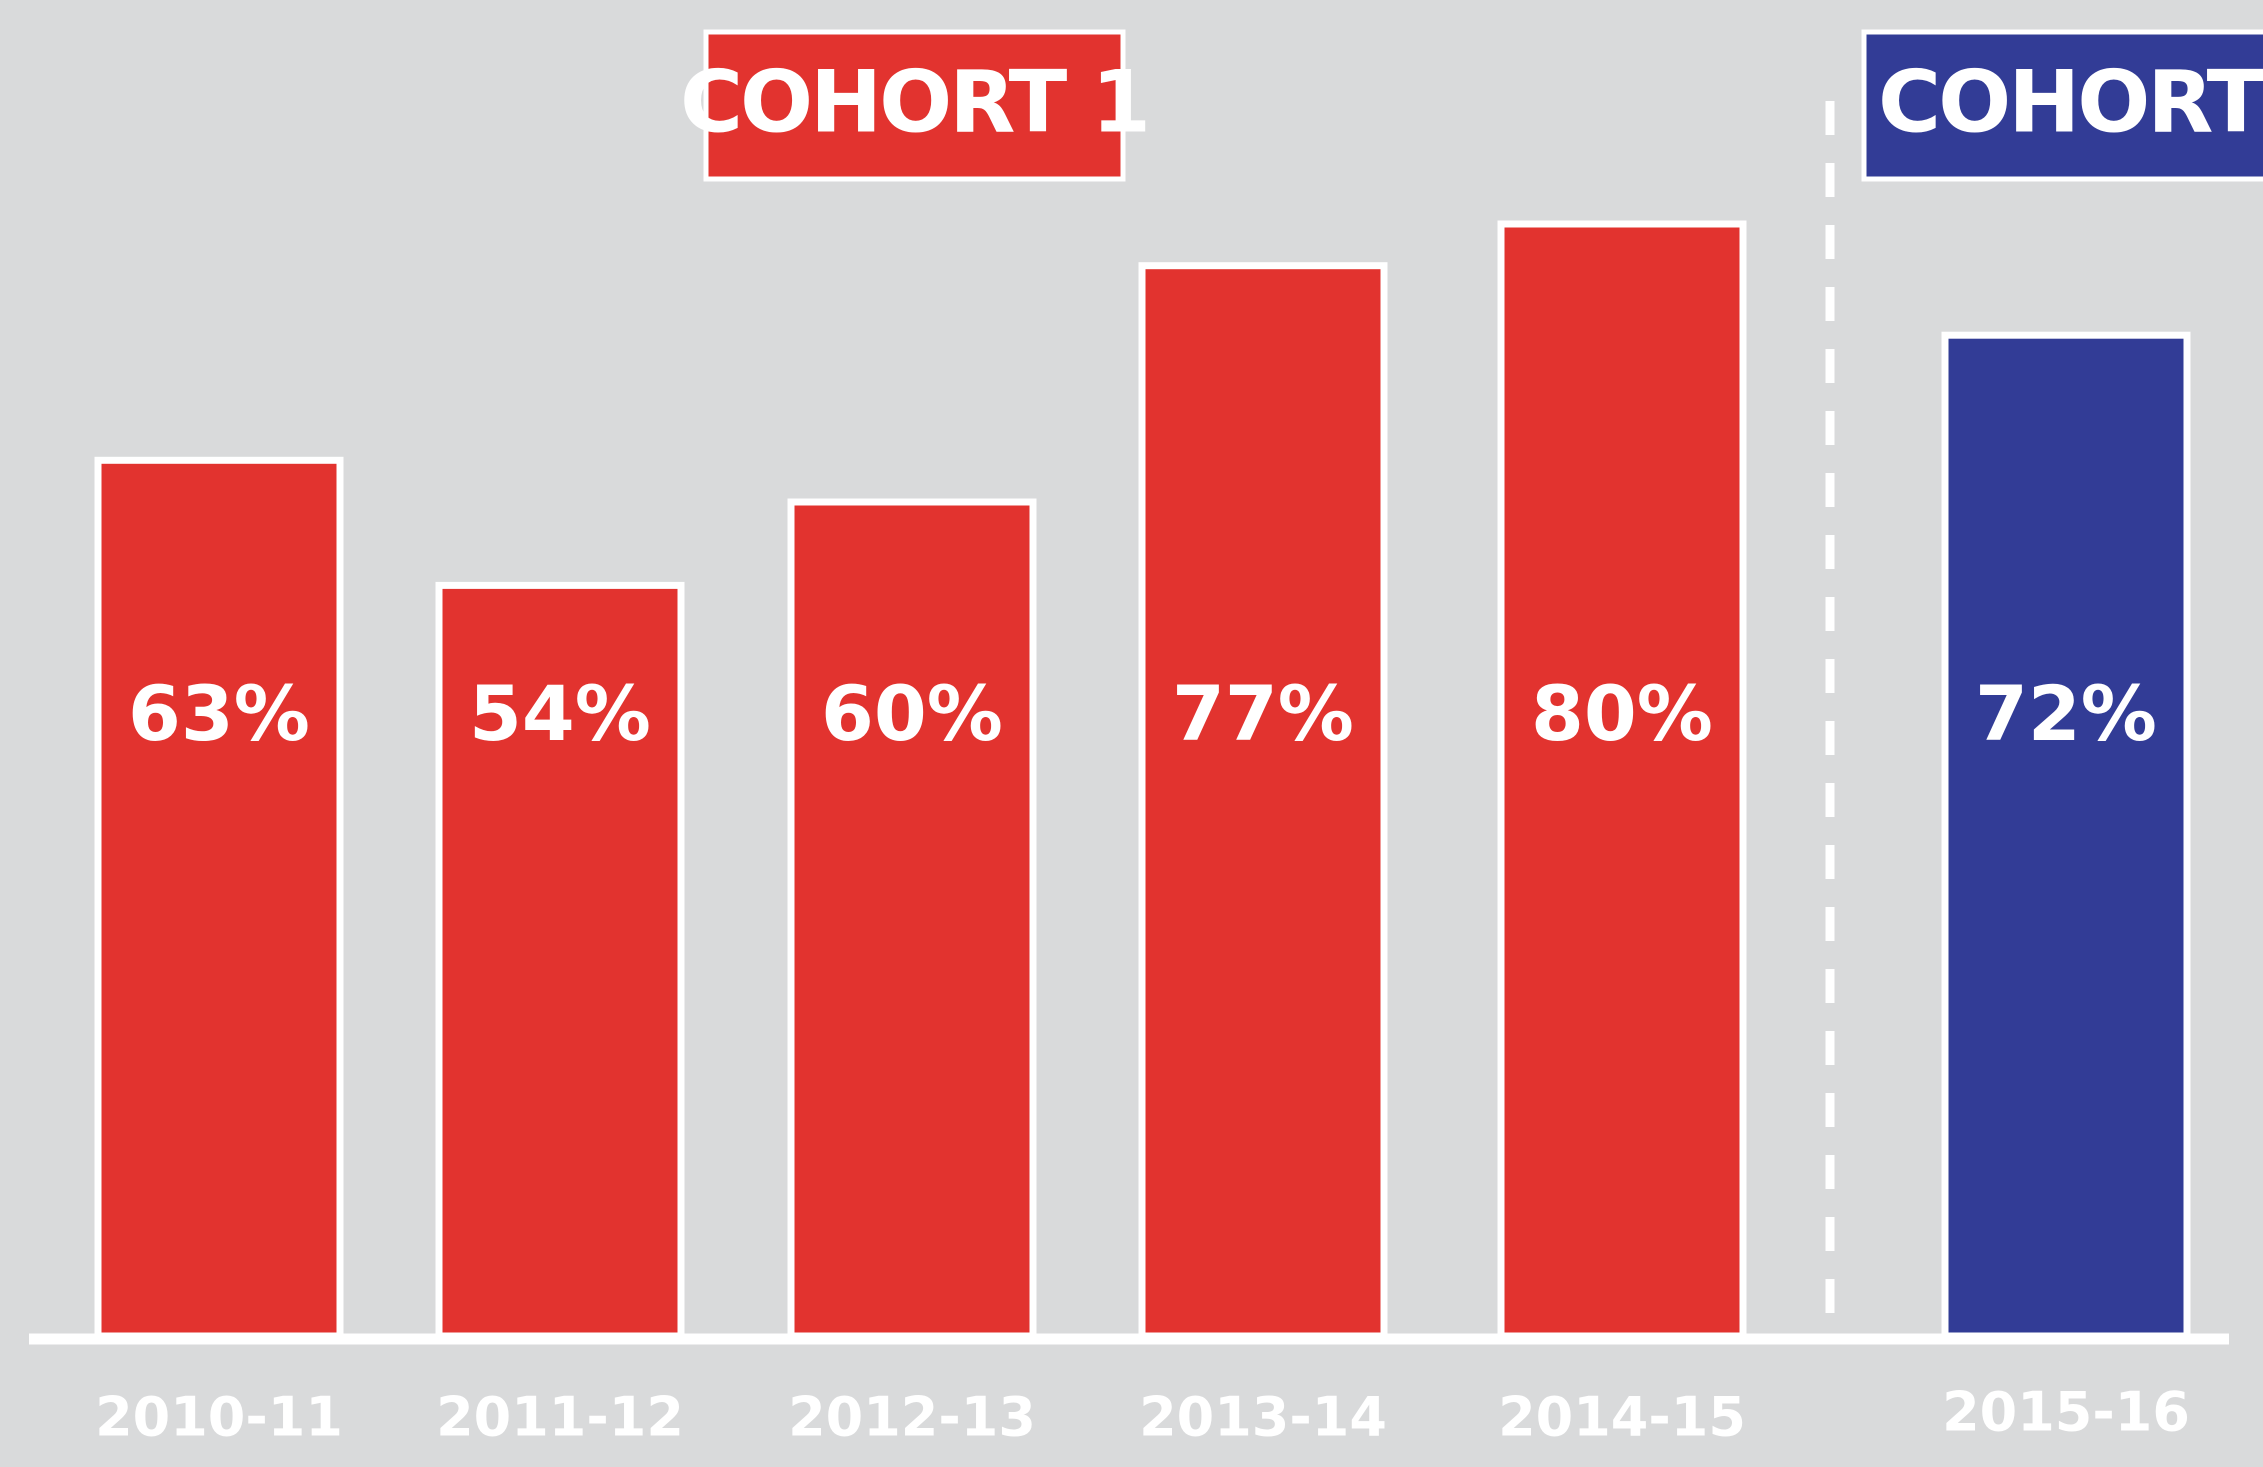 This screenshot has height=1467, width=2263. I want to click on x-tick-label: 2014-15, so click(1622, 1417).